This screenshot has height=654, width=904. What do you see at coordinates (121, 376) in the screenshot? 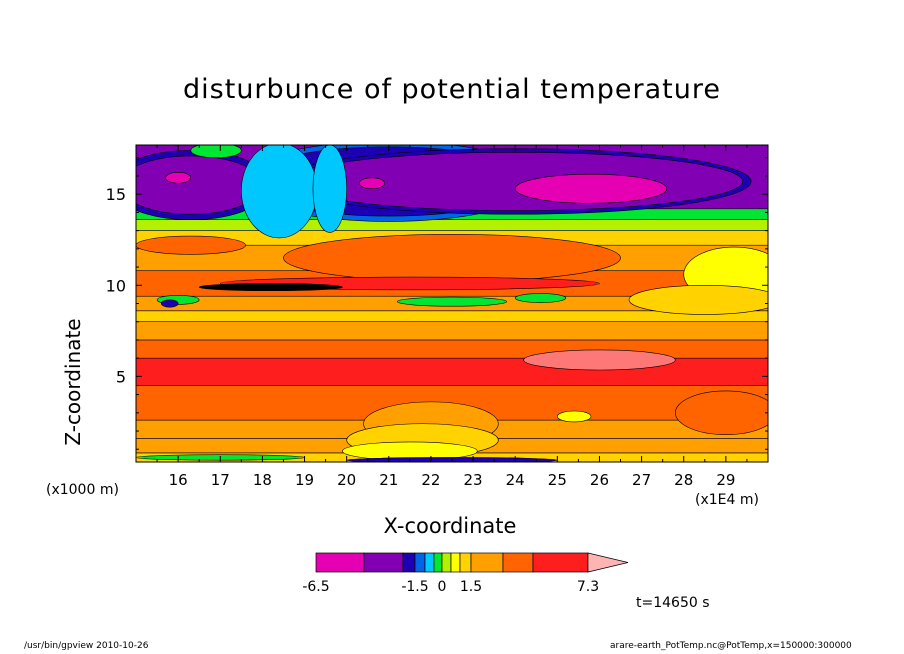
I see `y-tick-label: 5` at bounding box center [121, 376].